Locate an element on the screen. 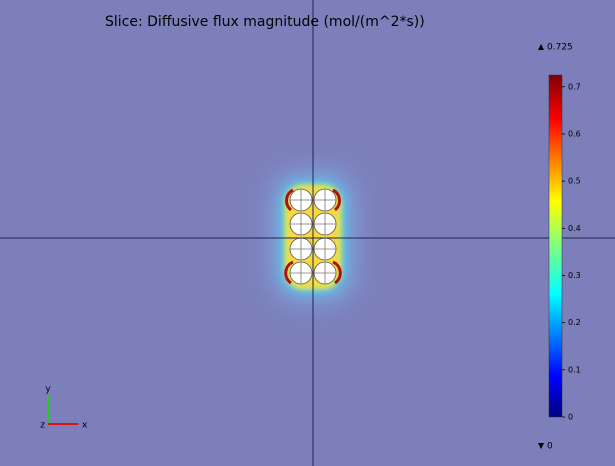  triad-y-label: y is located at coordinates (48, 390).